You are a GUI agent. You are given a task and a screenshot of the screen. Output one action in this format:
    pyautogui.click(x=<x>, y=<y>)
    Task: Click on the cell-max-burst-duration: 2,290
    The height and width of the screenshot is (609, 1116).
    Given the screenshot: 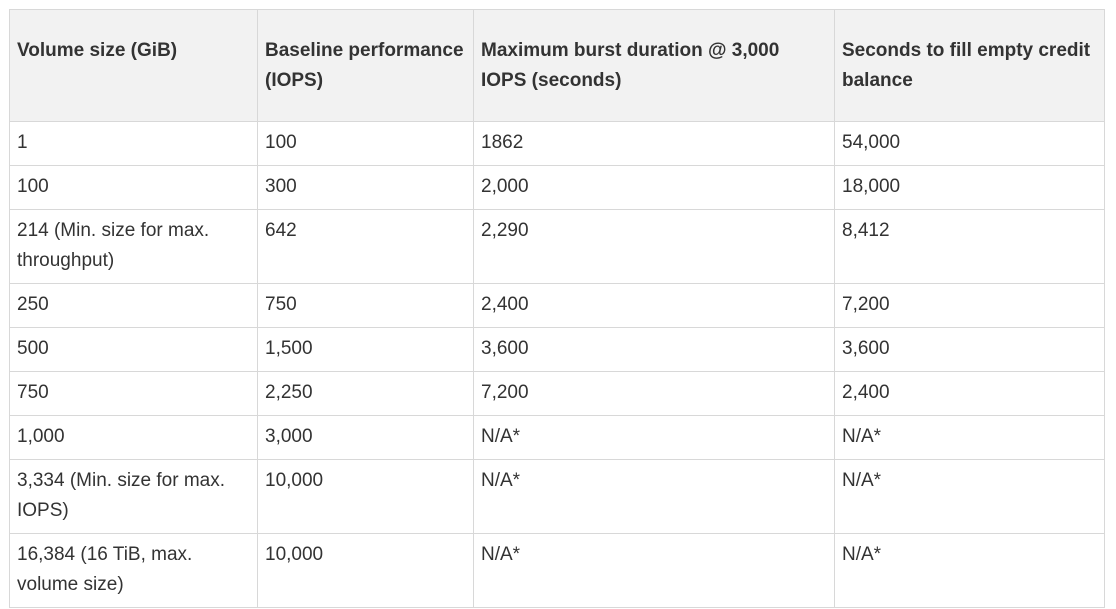 What is the action you would take?
    pyautogui.click(x=654, y=246)
    